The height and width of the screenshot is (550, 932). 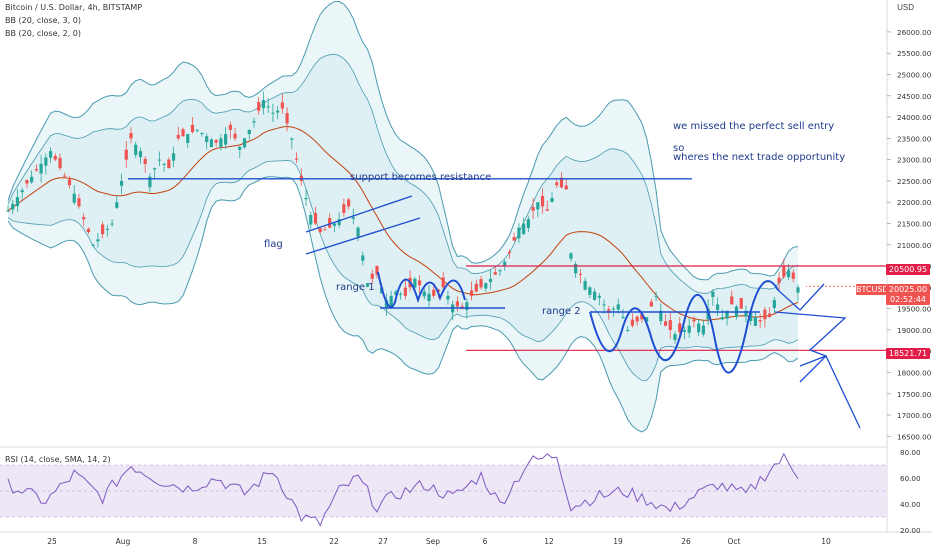 I want to click on currency-label: USD, so click(x=905, y=7).